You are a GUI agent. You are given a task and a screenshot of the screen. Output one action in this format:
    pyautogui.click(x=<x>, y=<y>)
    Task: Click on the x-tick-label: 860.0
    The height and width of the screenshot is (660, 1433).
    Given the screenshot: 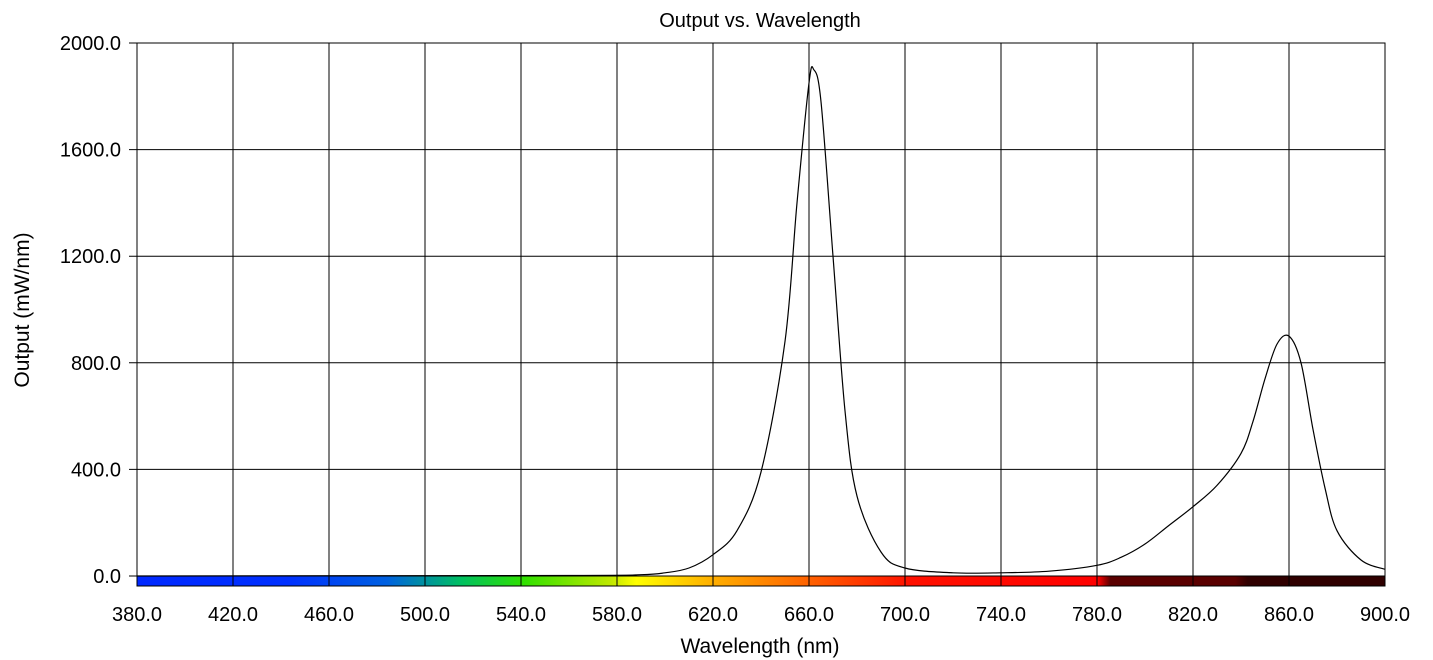 What is the action you would take?
    pyautogui.click(x=1289, y=615)
    